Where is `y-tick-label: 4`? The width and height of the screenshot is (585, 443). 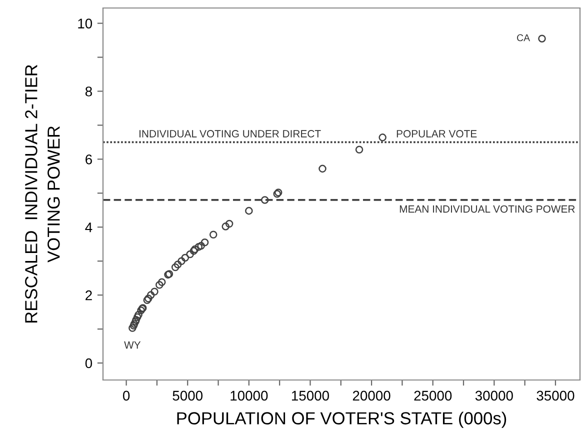 y-tick-label: 4 is located at coordinates (88, 227).